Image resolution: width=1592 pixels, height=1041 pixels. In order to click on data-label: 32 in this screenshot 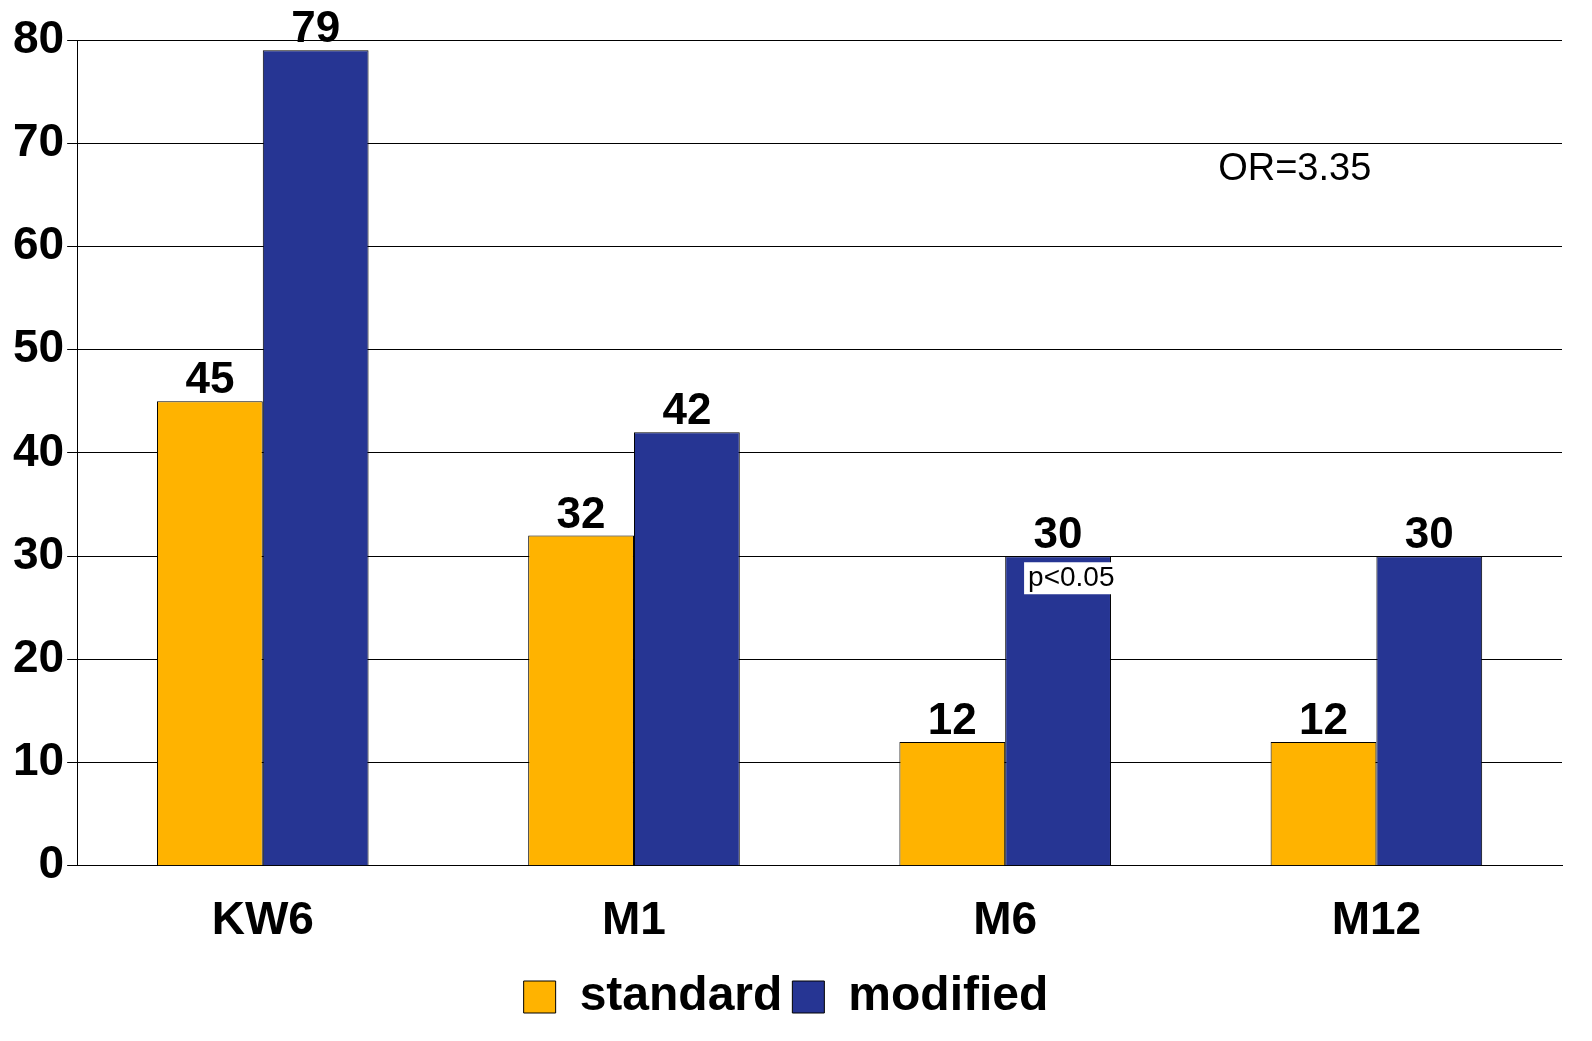, I will do `click(581, 512)`.